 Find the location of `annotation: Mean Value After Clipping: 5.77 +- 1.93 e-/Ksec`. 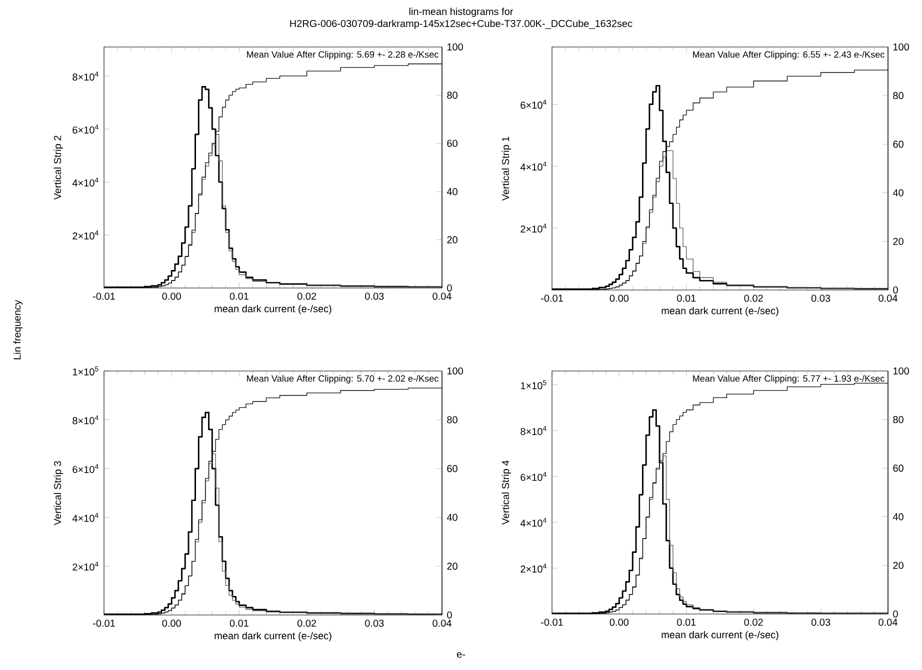

annotation: Mean Value After Clipping: 5.77 +- 1.93 e-/Ksec is located at coordinates (788, 379).